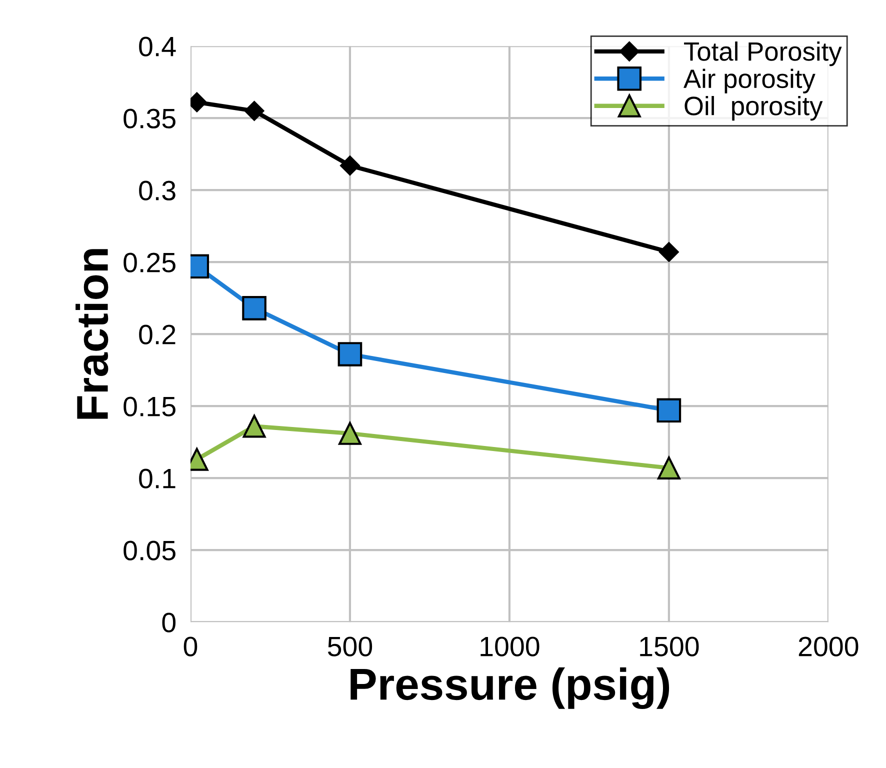 The height and width of the screenshot is (768, 886). What do you see at coordinates (150, 550) in the screenshot?
I see `y-tick-label: 0.05` at bounding box center [150, 550].